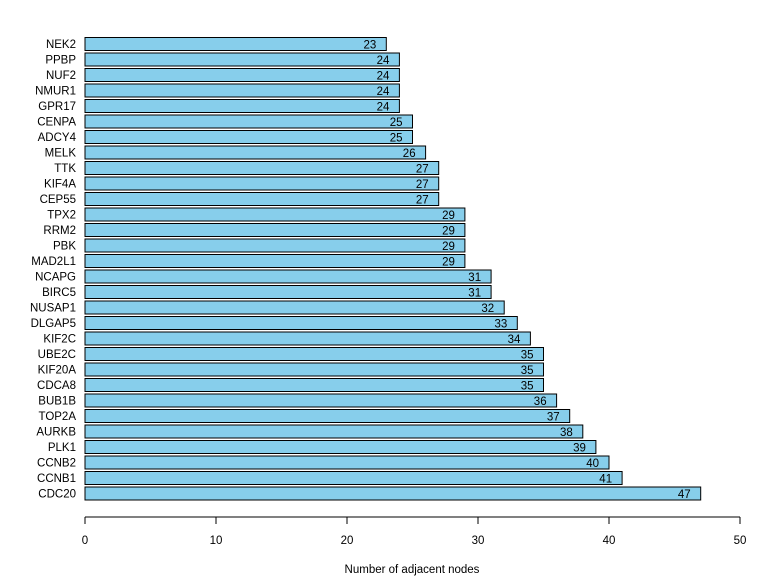  Describe the element at coordinates (478, 541) in the screenshot. I see `x-tick-label: 30` at that location.